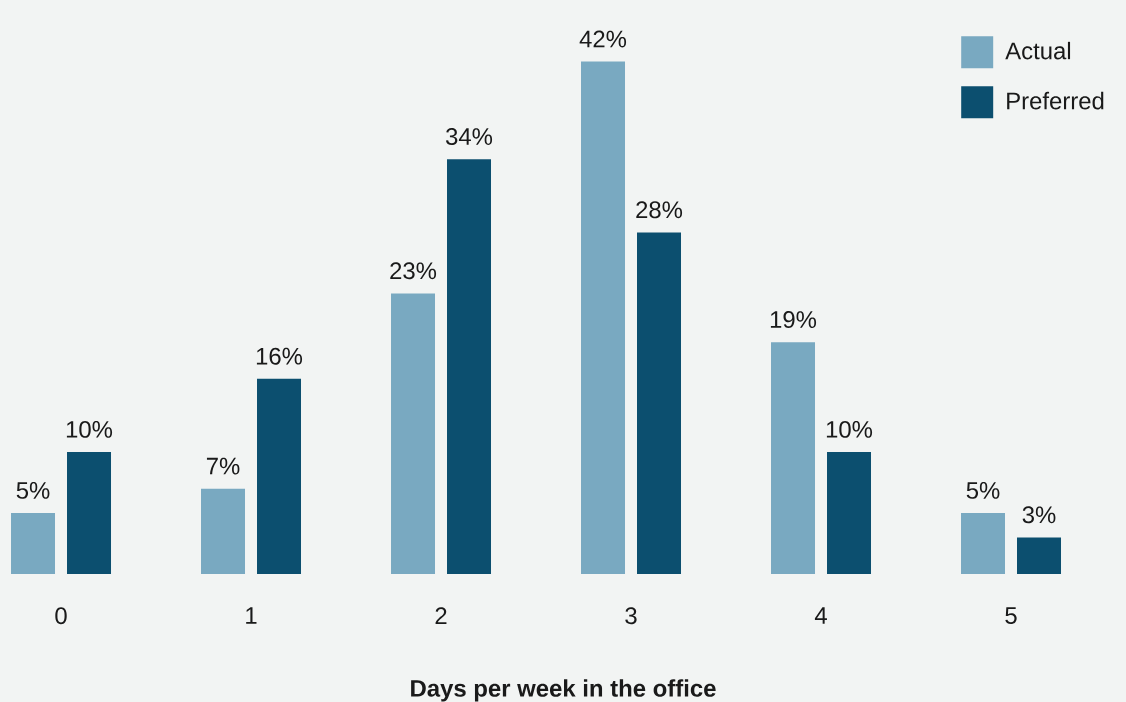  I want to click on x-tick-label: 0, so click(61, 616).